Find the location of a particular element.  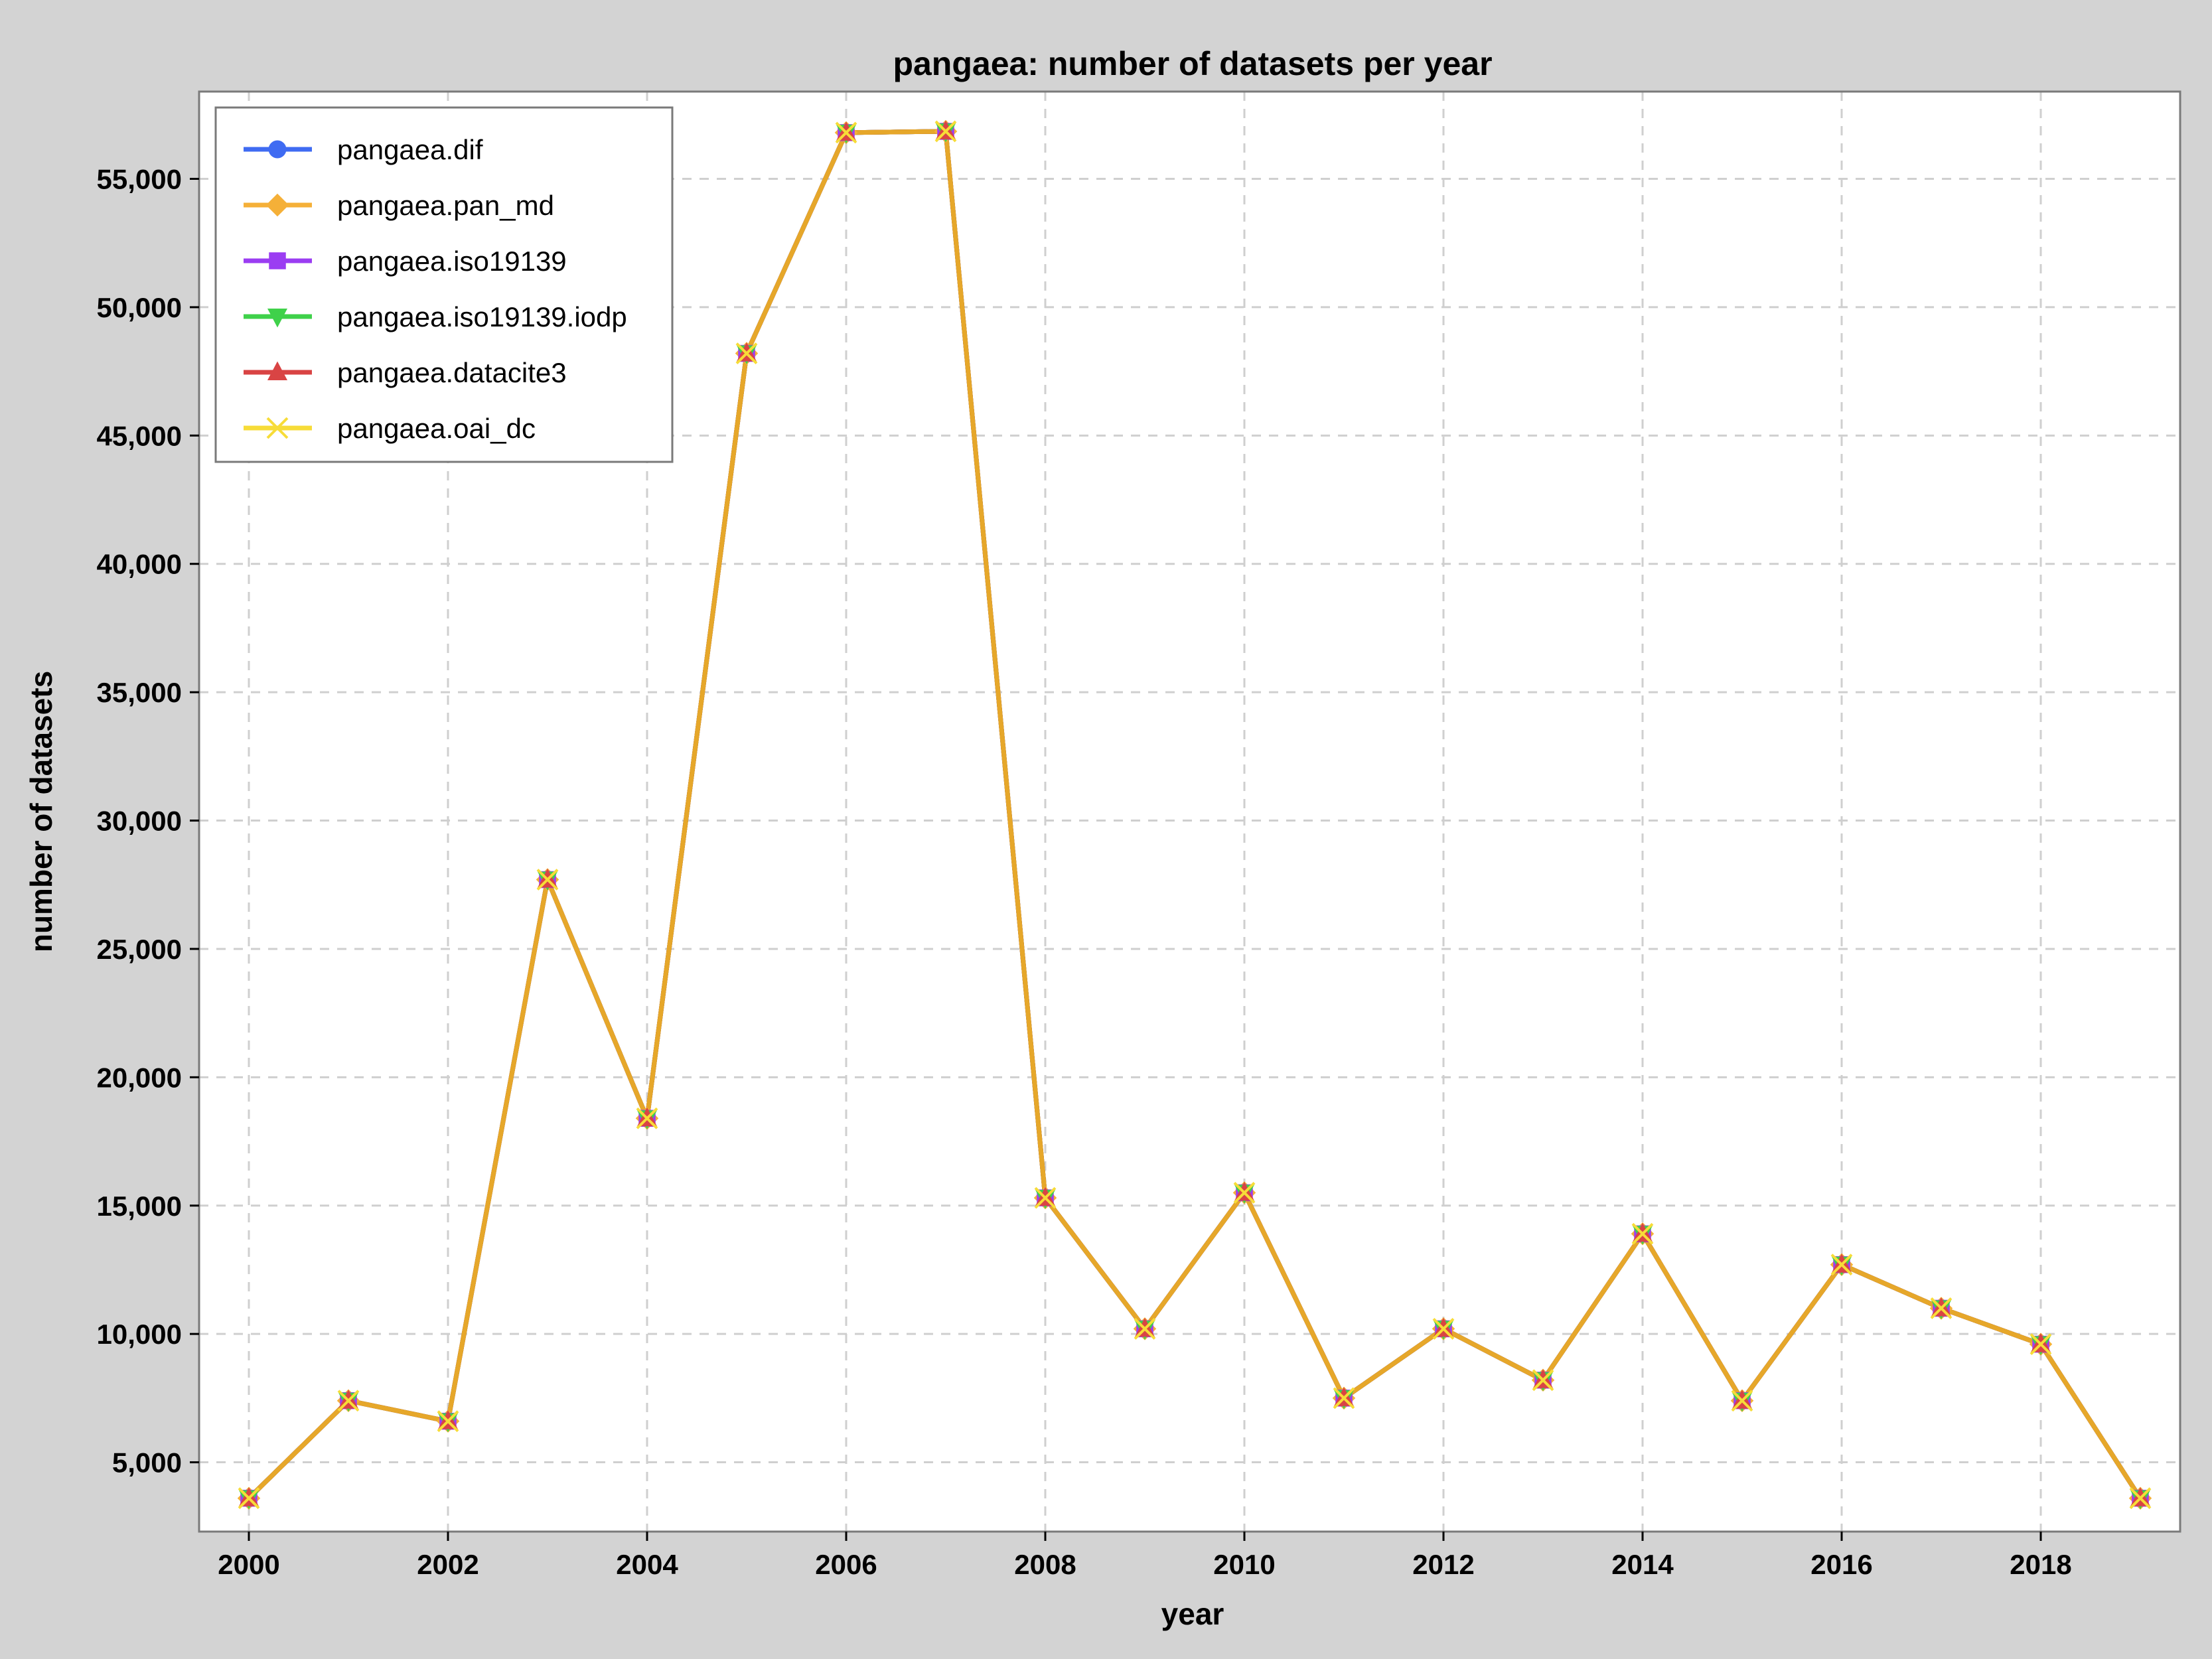

y-tick-label: 45,000 is located at coordinates (139, 435).